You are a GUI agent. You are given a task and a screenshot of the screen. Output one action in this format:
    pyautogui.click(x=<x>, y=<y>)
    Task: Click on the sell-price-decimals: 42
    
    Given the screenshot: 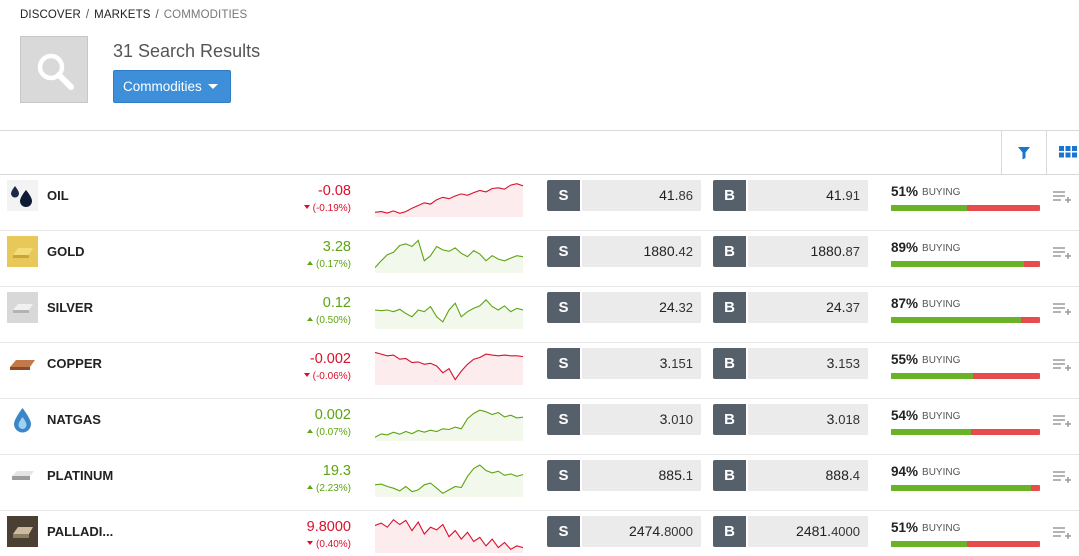 What is the action you would take?
    pyautogui.click(x=685, y=251)
    